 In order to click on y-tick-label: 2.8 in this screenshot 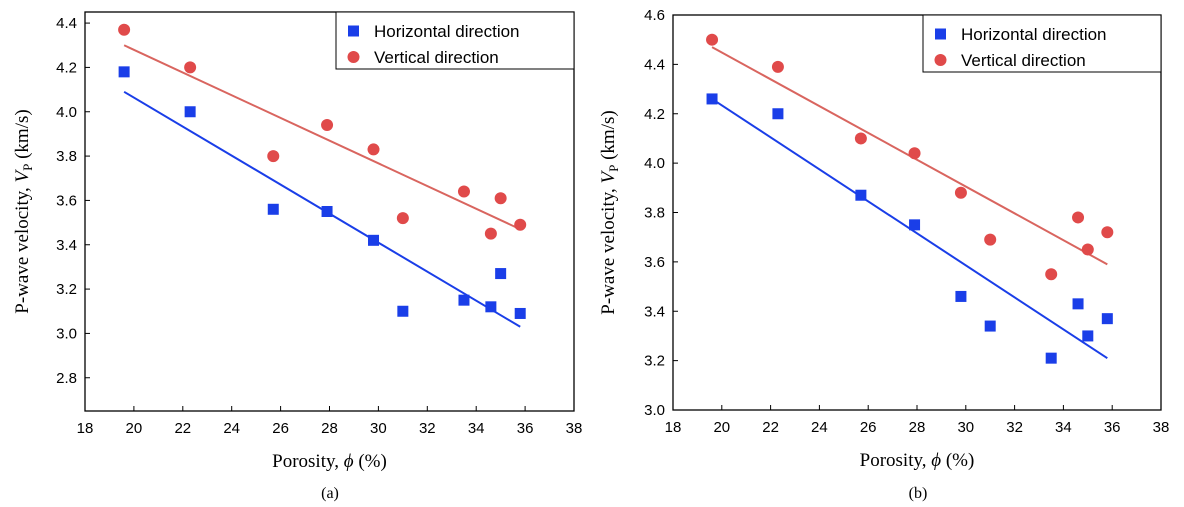, I will do `click(66, 378)`.